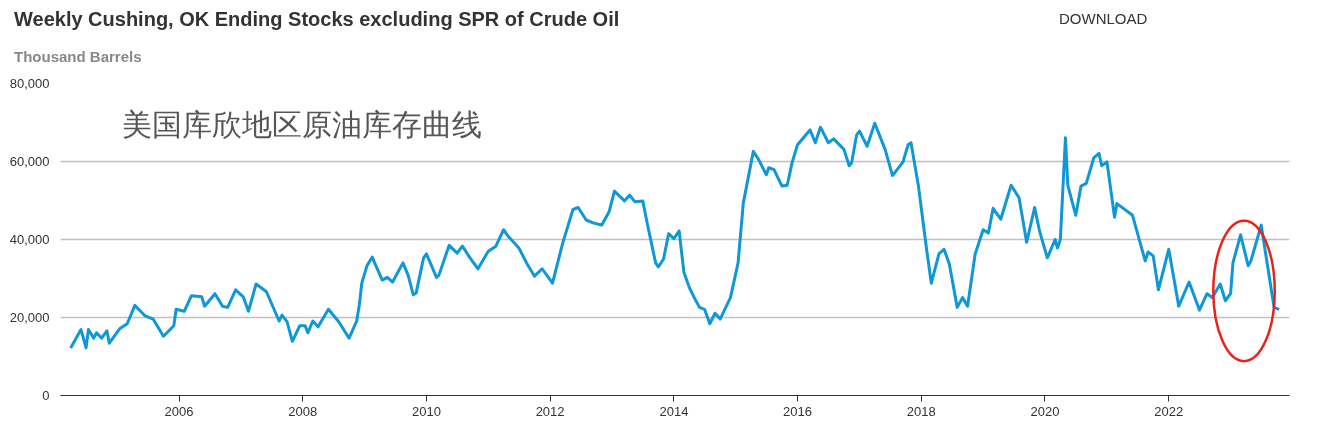 The image size is (1319, 431). Describe the element at coordinates (1169, 411) in the screenshot. I see `x-tick-label: 2022` at that location.